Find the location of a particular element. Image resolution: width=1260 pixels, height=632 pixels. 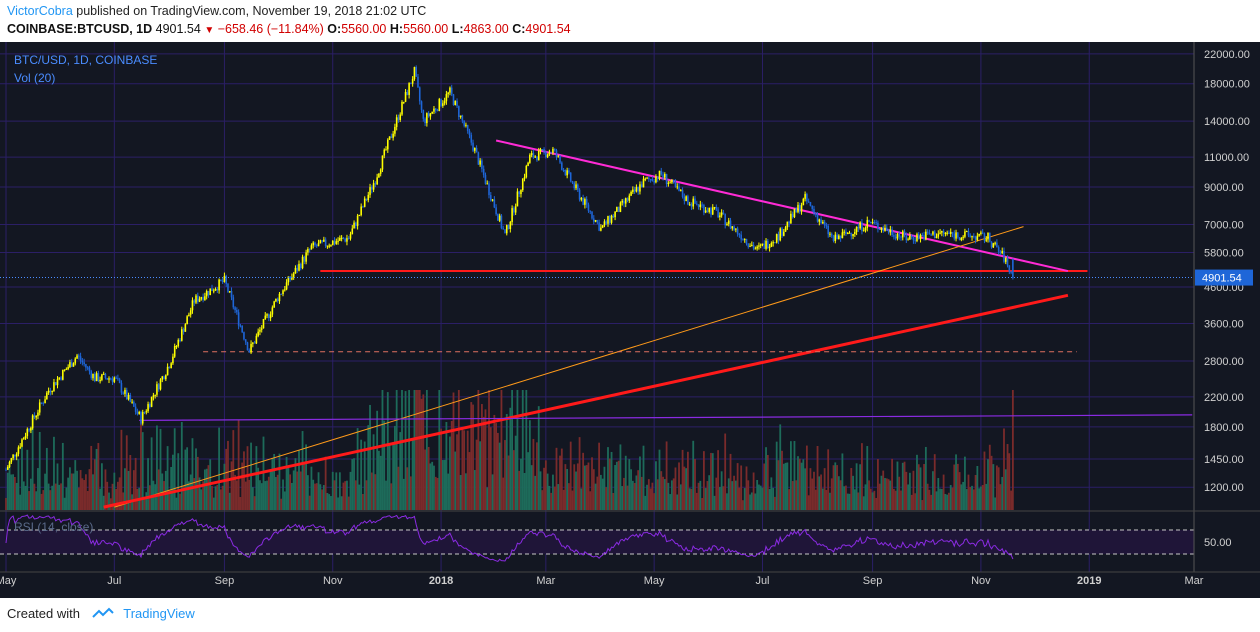

last-price-label: 4901.54 is located at coordinates (1222, 279).